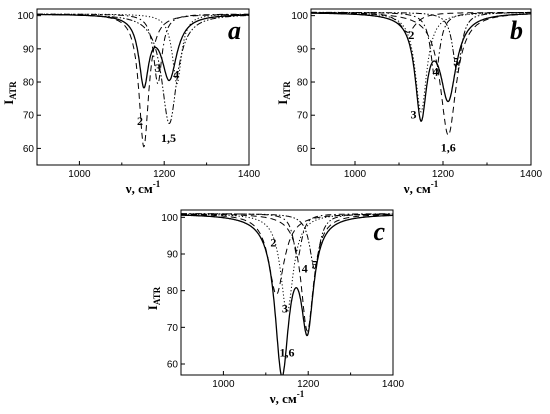  I want to click on plot-frame, so click(143, 87).